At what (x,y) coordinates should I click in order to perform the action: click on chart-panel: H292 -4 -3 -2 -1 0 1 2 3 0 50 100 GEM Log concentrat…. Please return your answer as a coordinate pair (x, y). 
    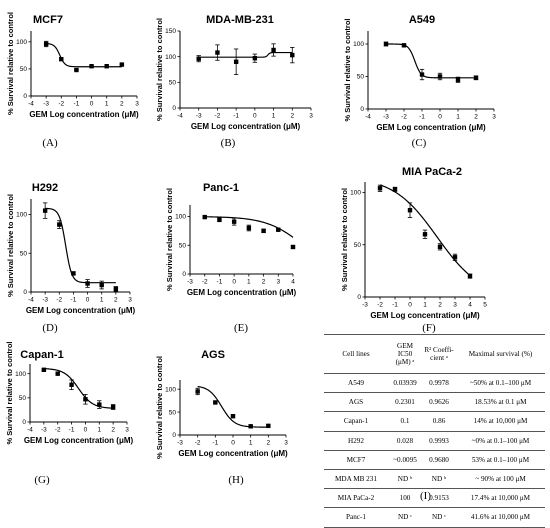
    Looking at the image, I should click on (70, 258).